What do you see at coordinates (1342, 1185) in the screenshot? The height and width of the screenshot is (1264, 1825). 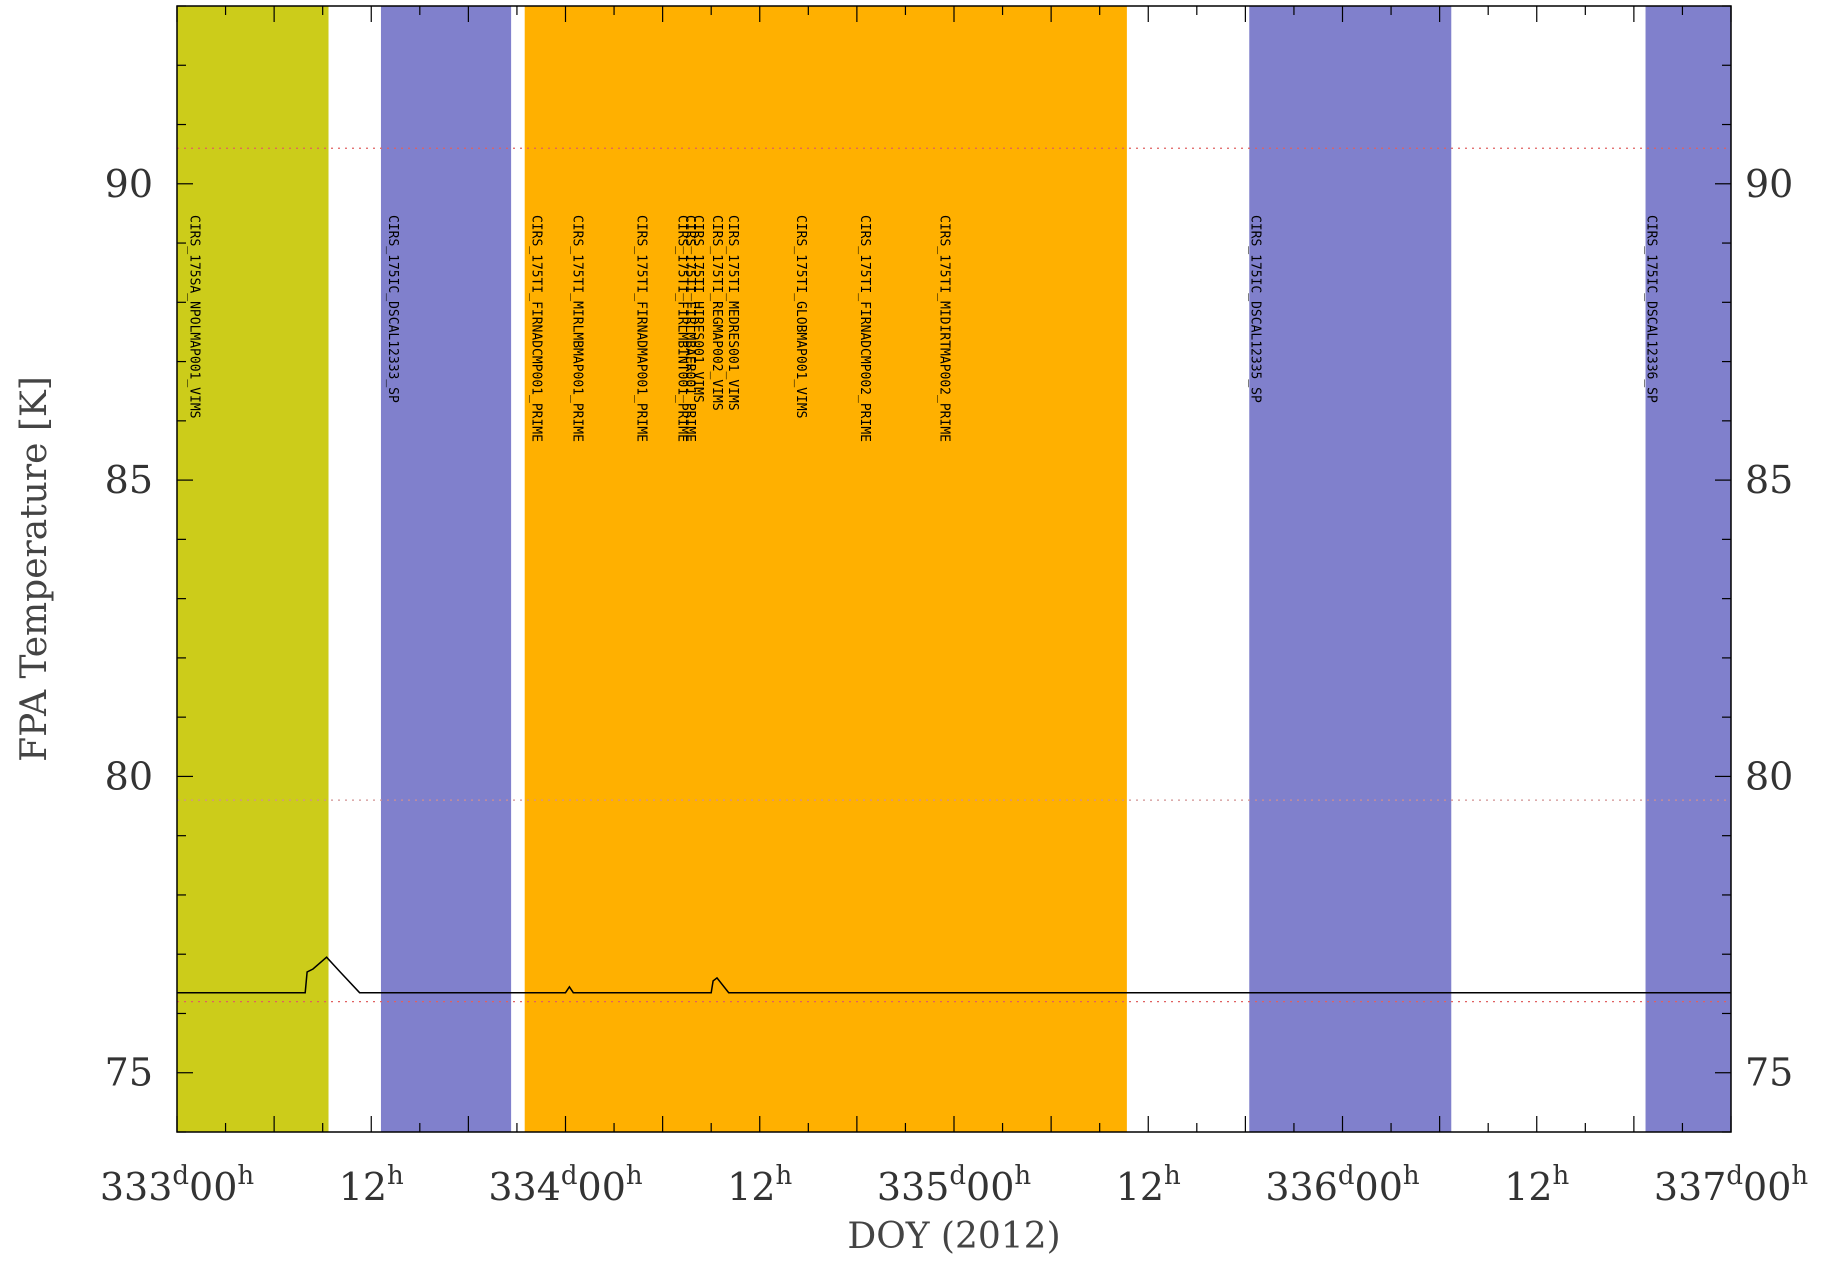 I see `x-tick-label-6: 336d00h` at bounding box center [1342, 1185].